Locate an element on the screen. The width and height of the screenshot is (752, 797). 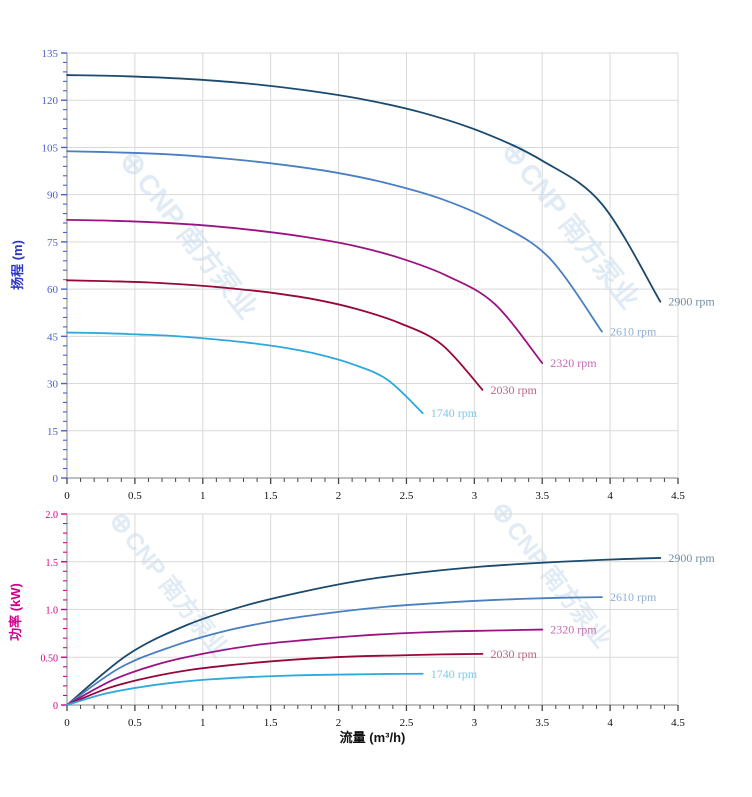
axis-title-group-head-curve: 扬程 (m) is located at coordinates (17, 265).